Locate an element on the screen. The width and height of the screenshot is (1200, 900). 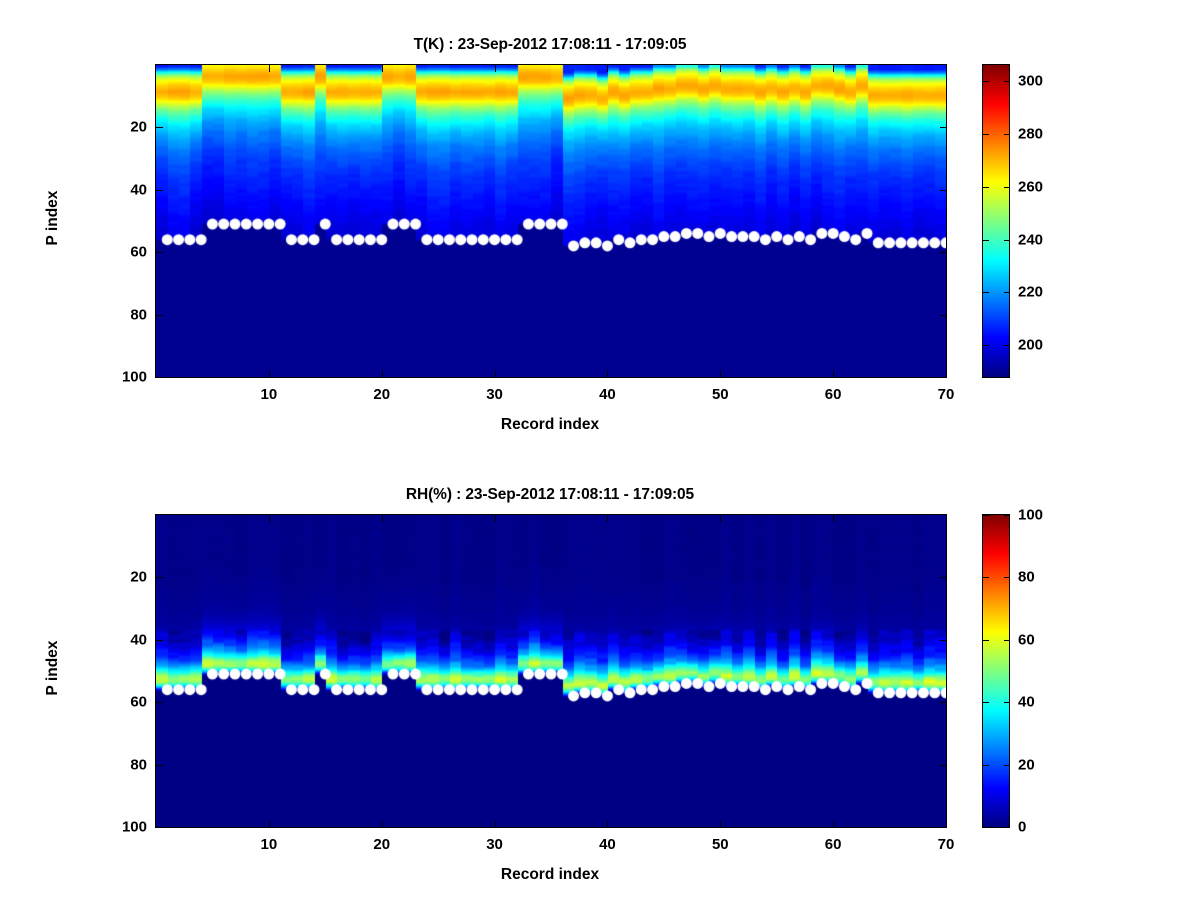
colorbar-tick-label: 220 is located at coordinates (1031, 292).